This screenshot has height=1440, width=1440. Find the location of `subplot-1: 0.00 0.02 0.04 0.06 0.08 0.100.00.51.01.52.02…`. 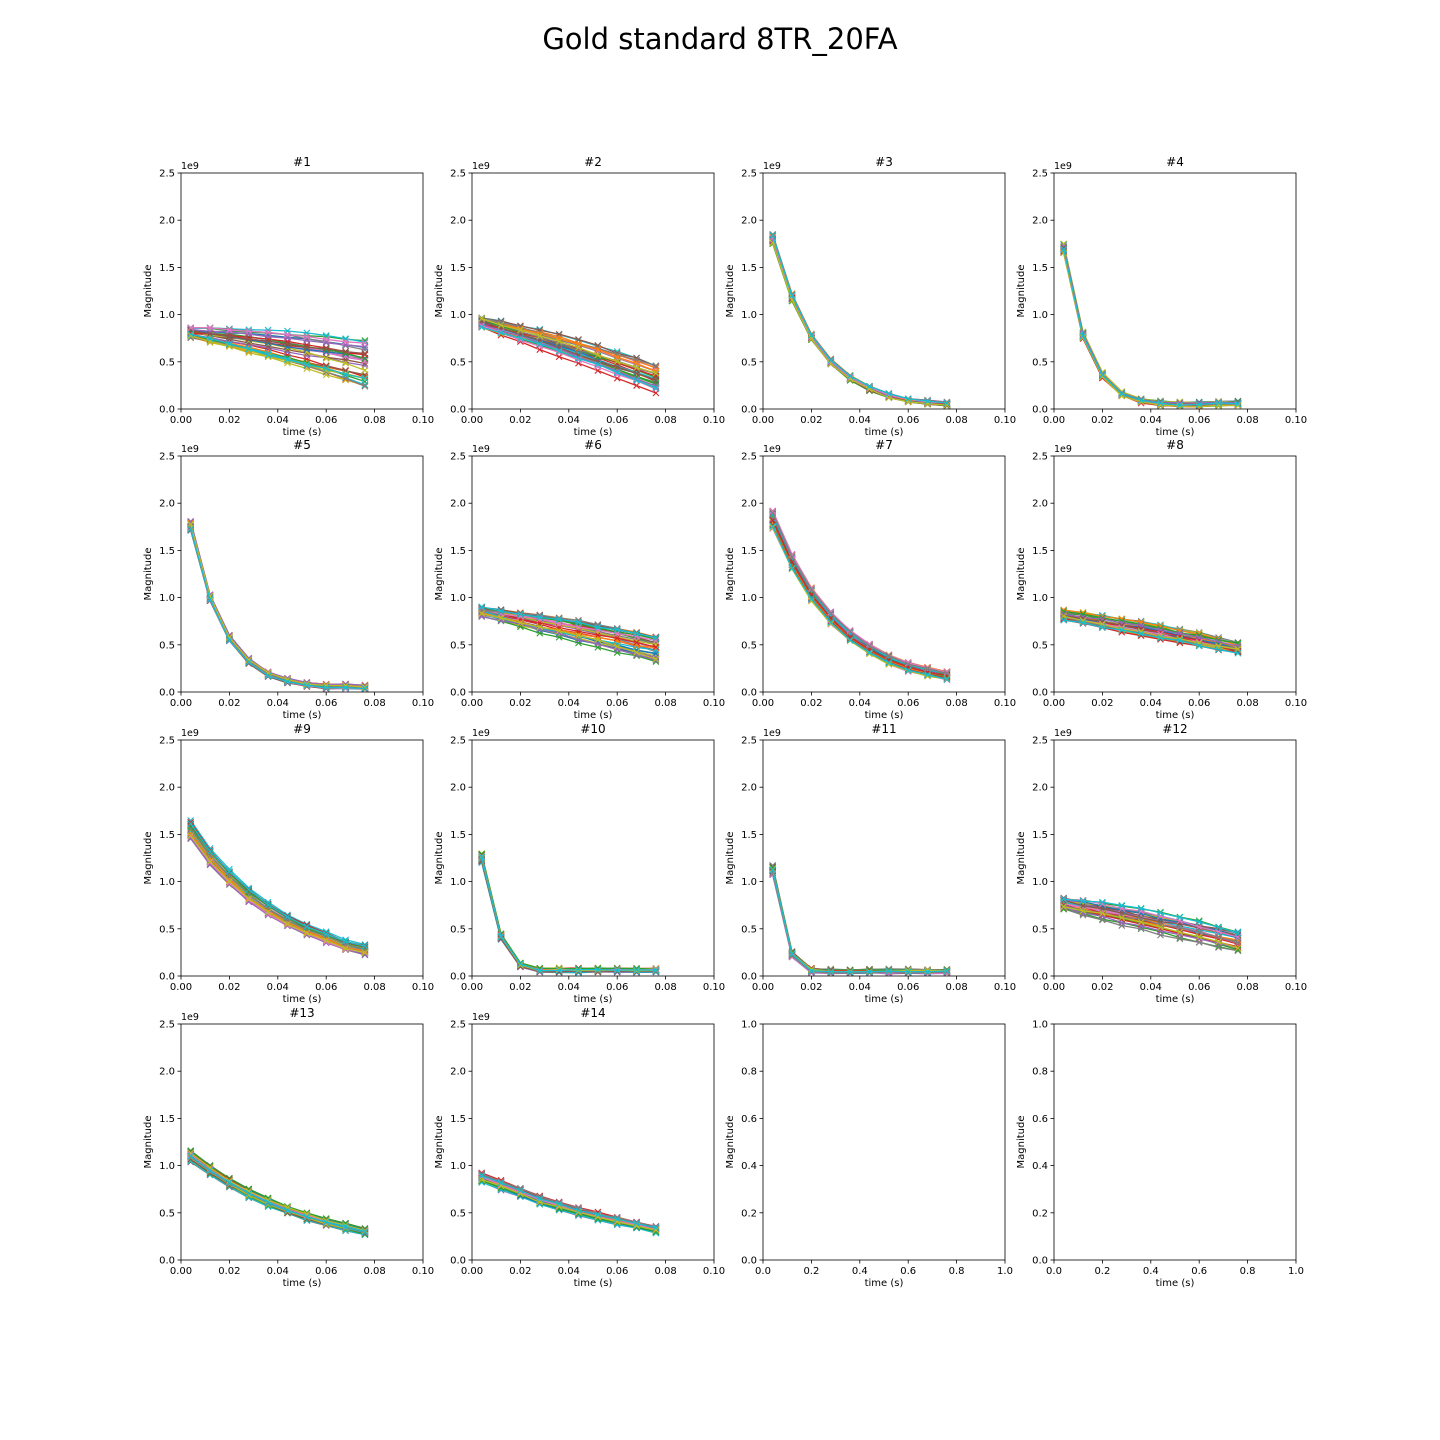

subplot-1: 0.00 0.02 0.04 0.06 0.08 0.100.00.51.01.52.02… is located at coordinates (288, 296).